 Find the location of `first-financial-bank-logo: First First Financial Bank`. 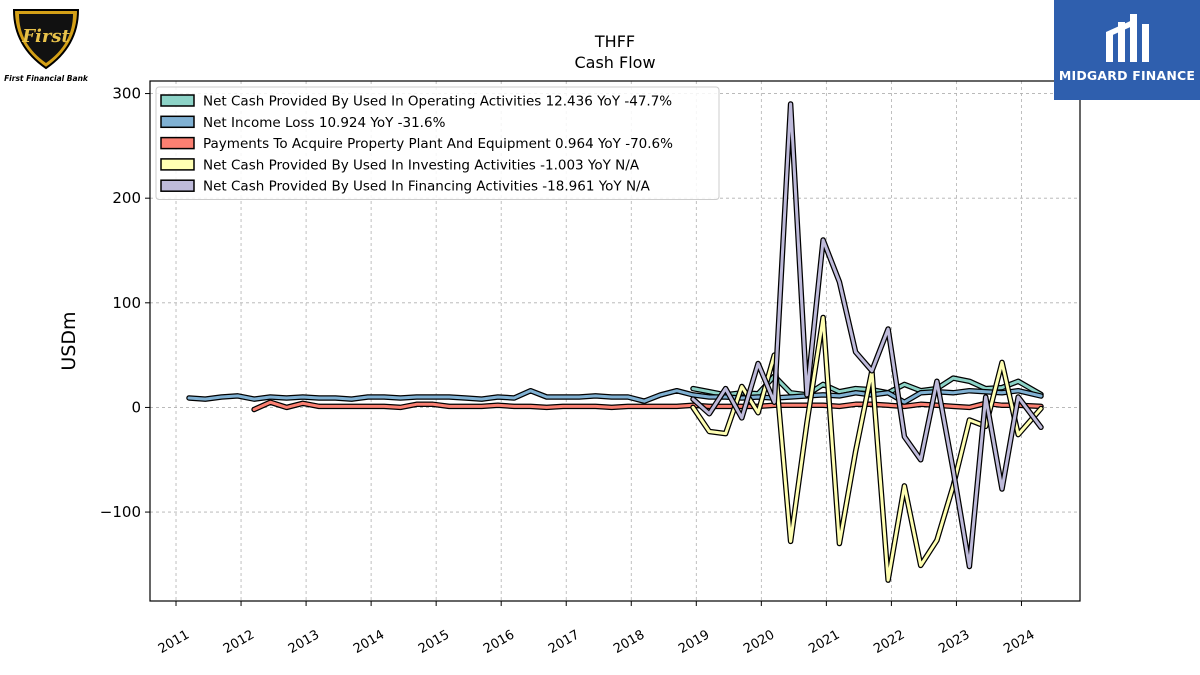

first-financial-bank-logo: First First Financial Bank is located at coordinates (46, 46).